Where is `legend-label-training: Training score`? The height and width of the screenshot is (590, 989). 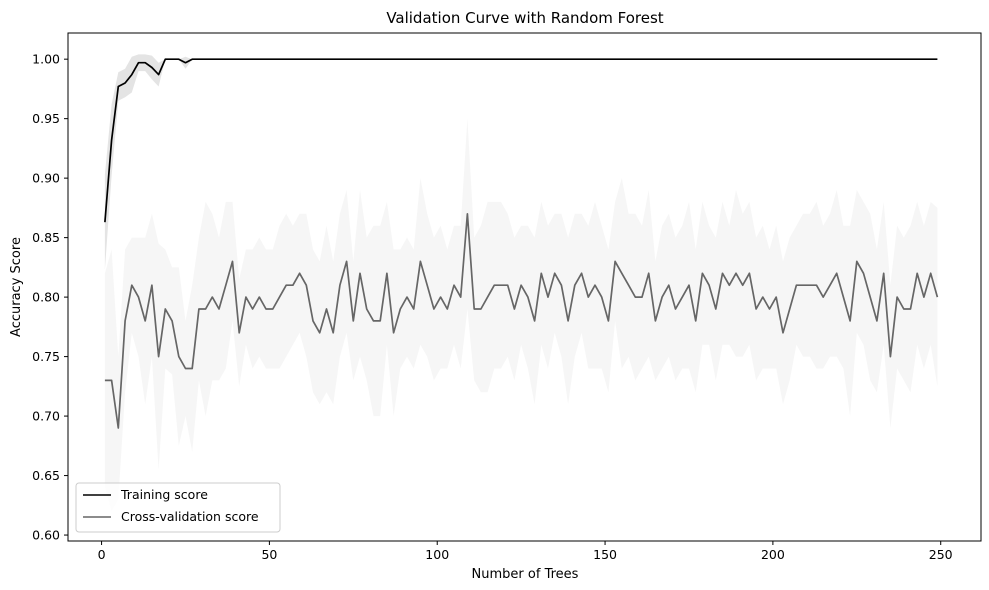 legend-label-training: Training score is located at coordinates (164, 494).